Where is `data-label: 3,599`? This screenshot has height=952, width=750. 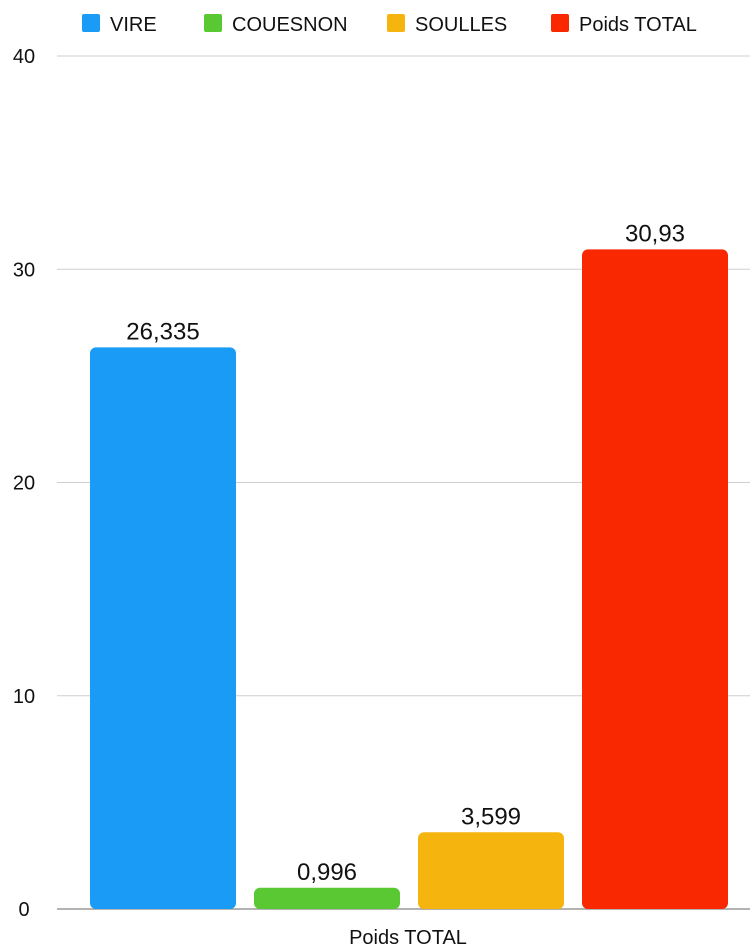
data-label: 3,599 is located at coordinates (491, 816).